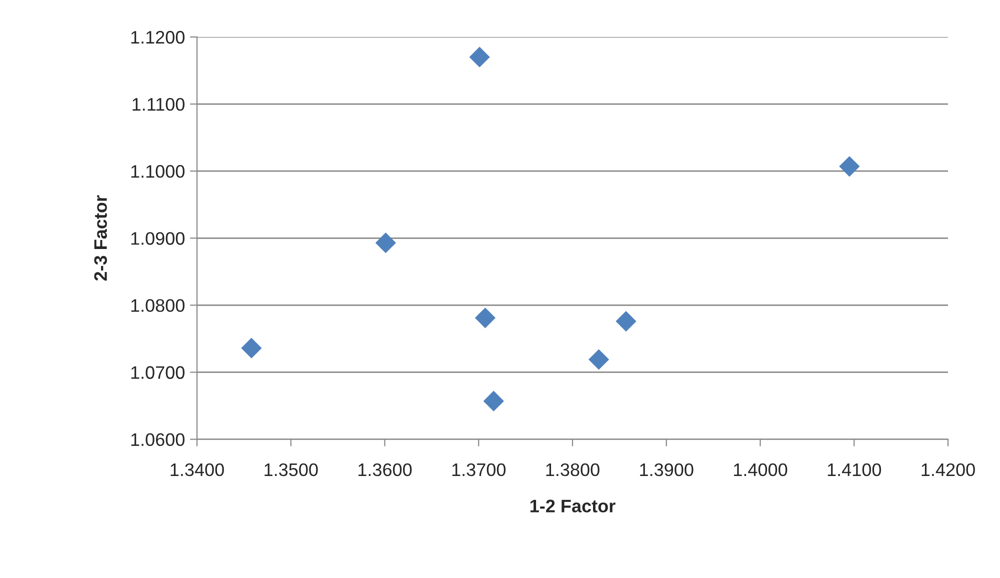  What do you see at coordinates (157, 171) in the screenshot?
I see `y-tick-label: 1.1000` at bounding box center [157, 171].